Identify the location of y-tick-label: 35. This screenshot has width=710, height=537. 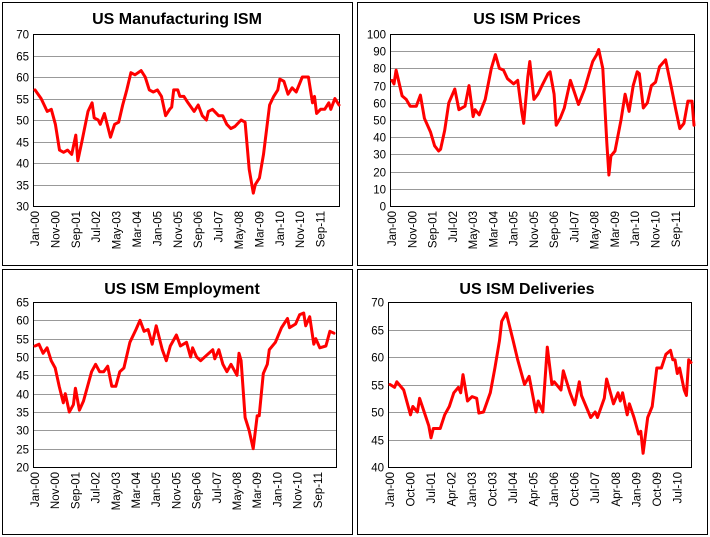
(22, 414).